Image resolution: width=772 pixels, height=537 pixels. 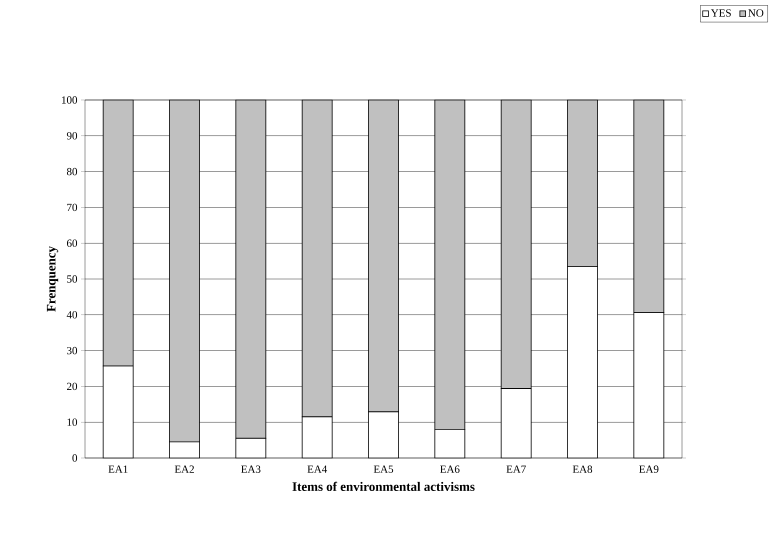 What do you see at coordinates (118, 469) in the screenshot?
I see `x-tick-label: EA1` at bounding box center [118, 469].